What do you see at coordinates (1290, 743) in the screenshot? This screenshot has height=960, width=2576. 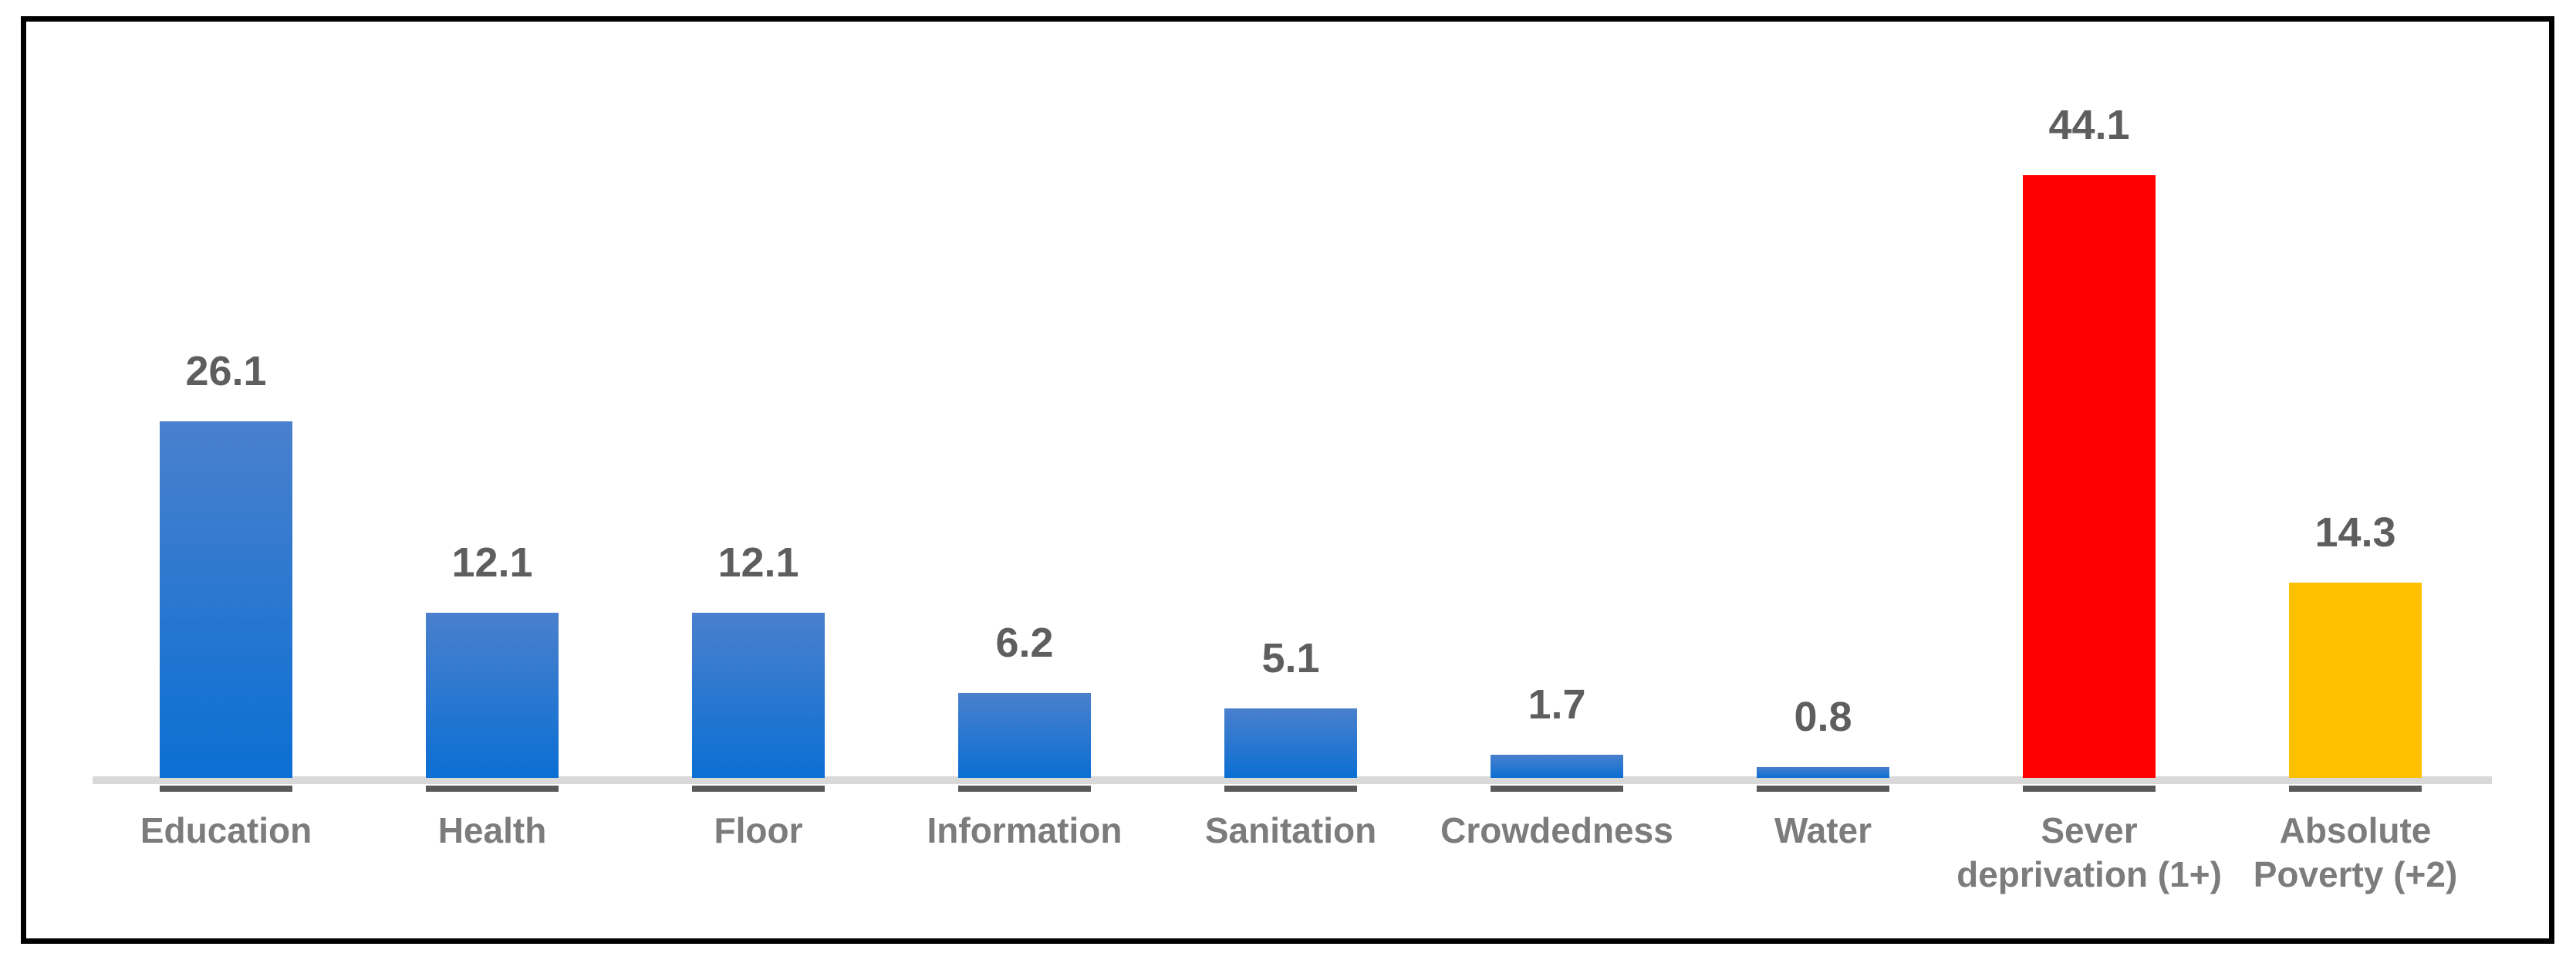 I see `bar-sanitation` at bounding box center [1290, 743].